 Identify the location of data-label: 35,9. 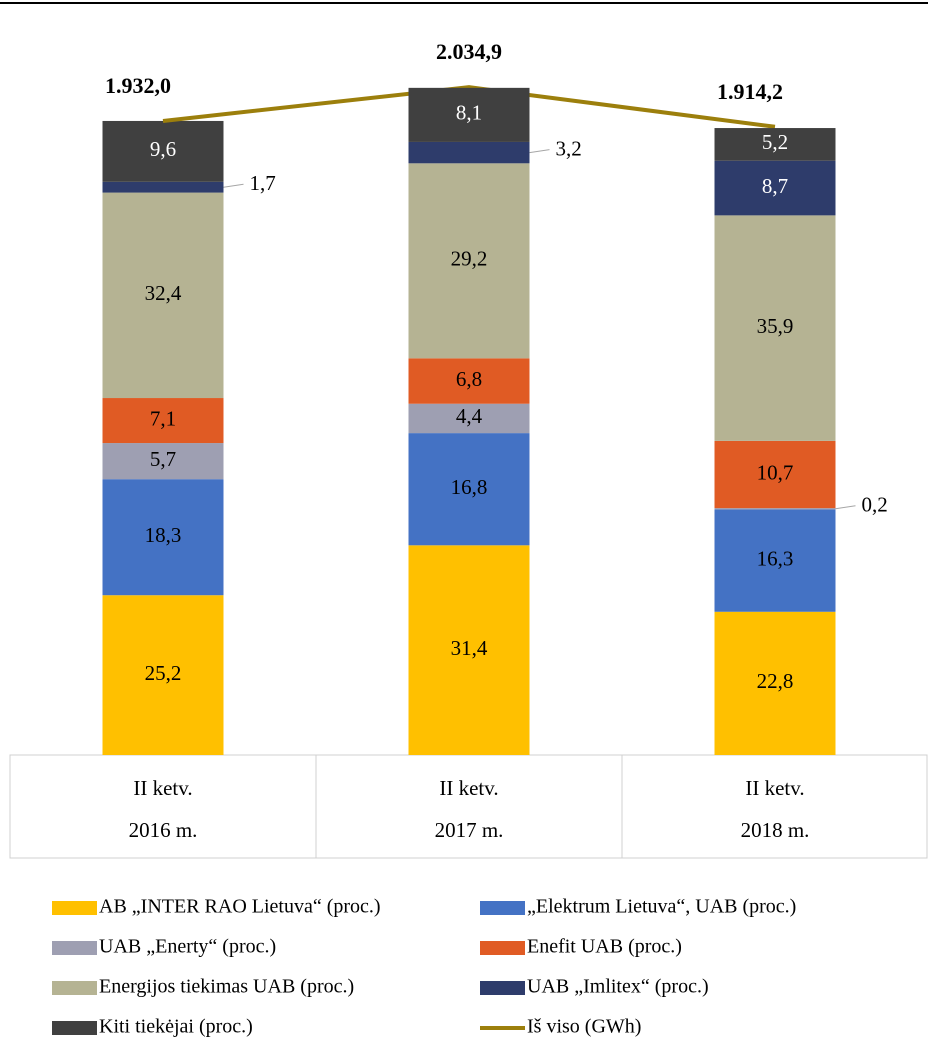
(775, 326).